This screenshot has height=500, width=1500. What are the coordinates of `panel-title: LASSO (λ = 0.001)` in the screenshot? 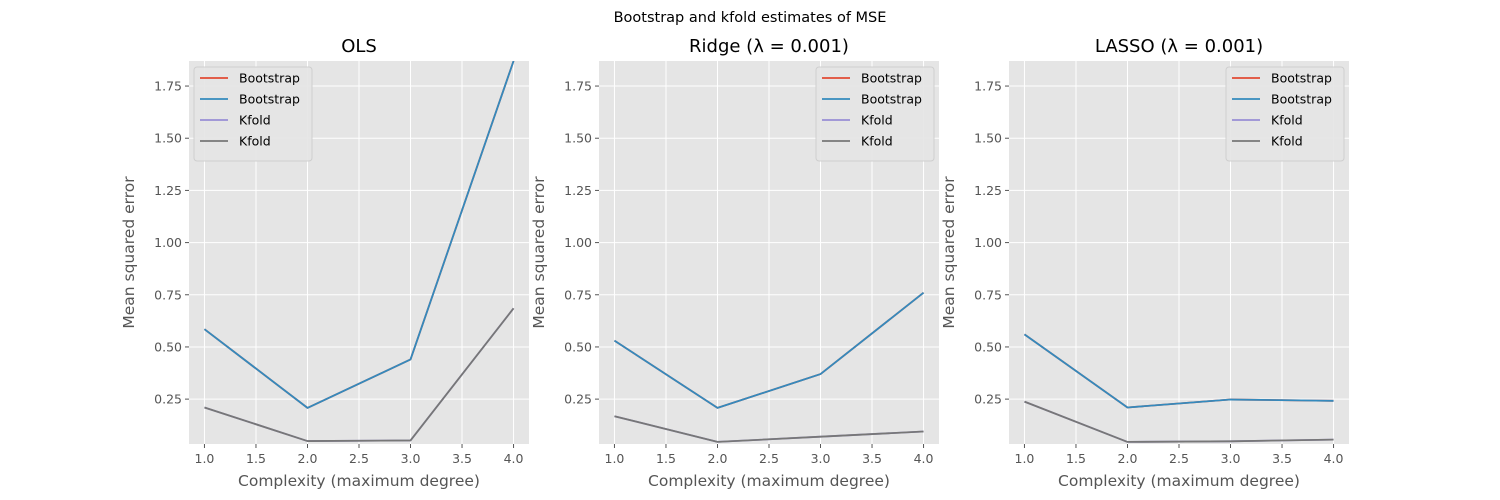 It's located at (1179, 46).